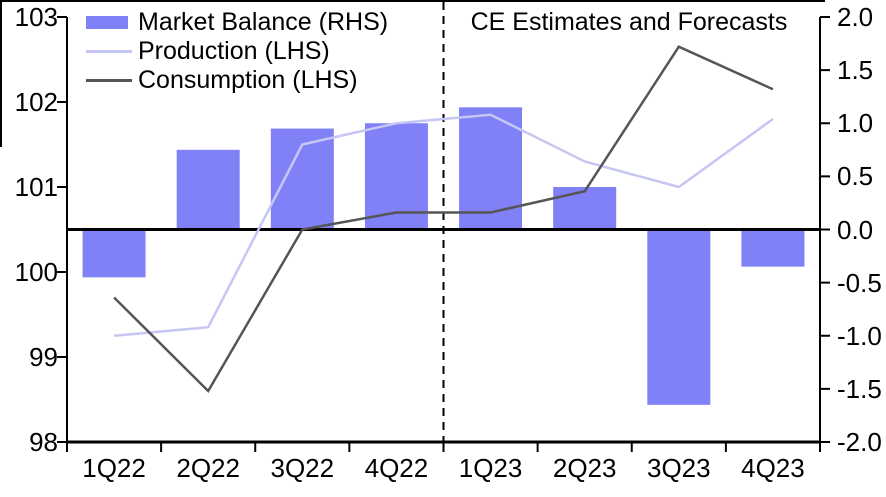 The image size is (886, 497). What do you see at coordinates (36, 187) in the screenshot?
I see `left-axis-tick-label: 101` at bounding box center [36, 187].